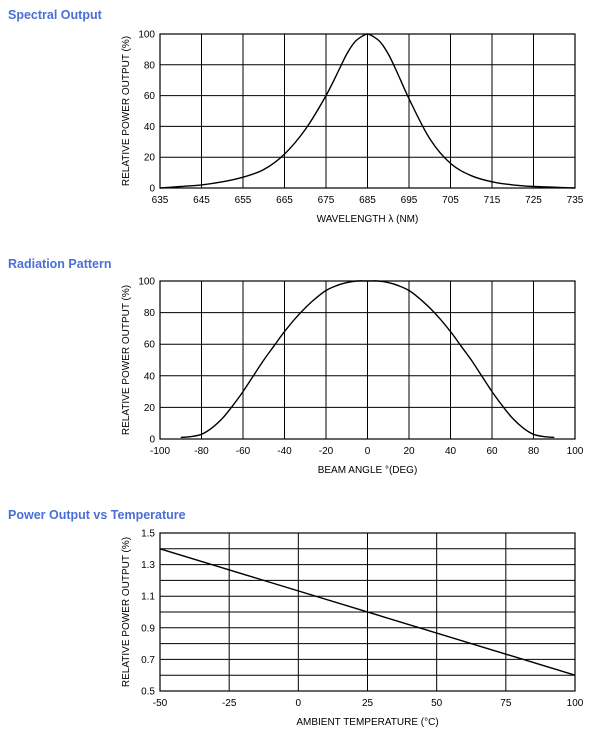 This screenshot has height=735, width=613. Describe the element at coordinates (409, 200) in the screenshot. I see `x-tick-label: 695` at that location.